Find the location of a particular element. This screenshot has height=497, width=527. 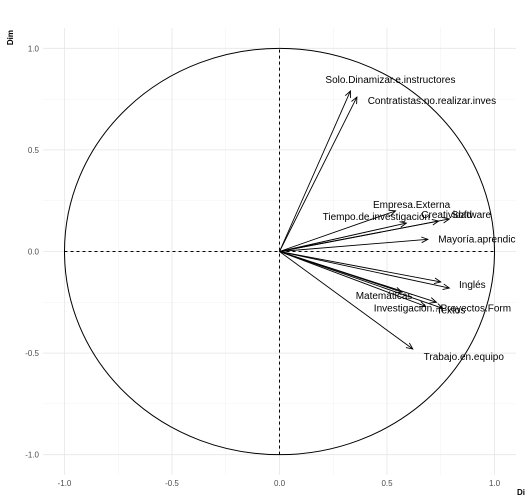

variable-label: Investigación...Proyectos.Form is located at coordinates (442, 308).